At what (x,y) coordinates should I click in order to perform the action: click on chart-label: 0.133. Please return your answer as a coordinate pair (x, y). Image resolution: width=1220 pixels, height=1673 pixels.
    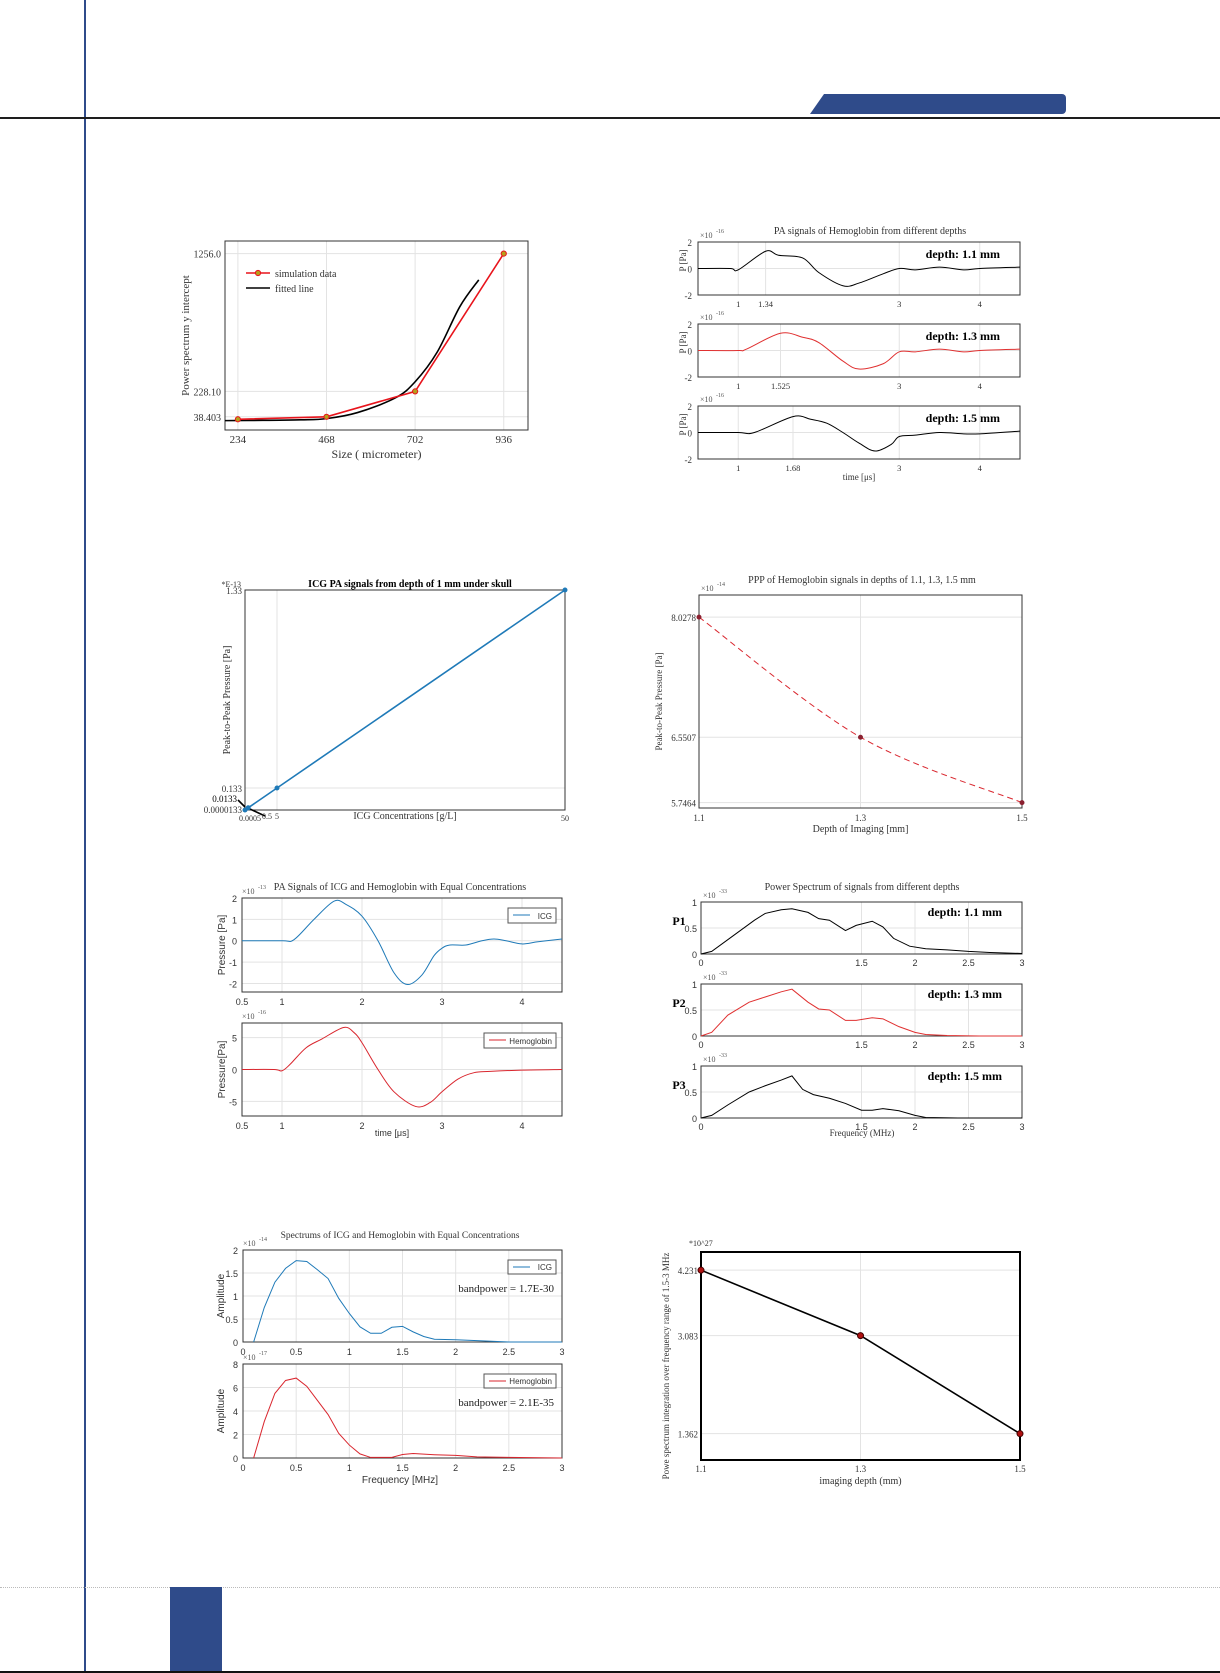
    Looking at the image, I should click on (232, 789).